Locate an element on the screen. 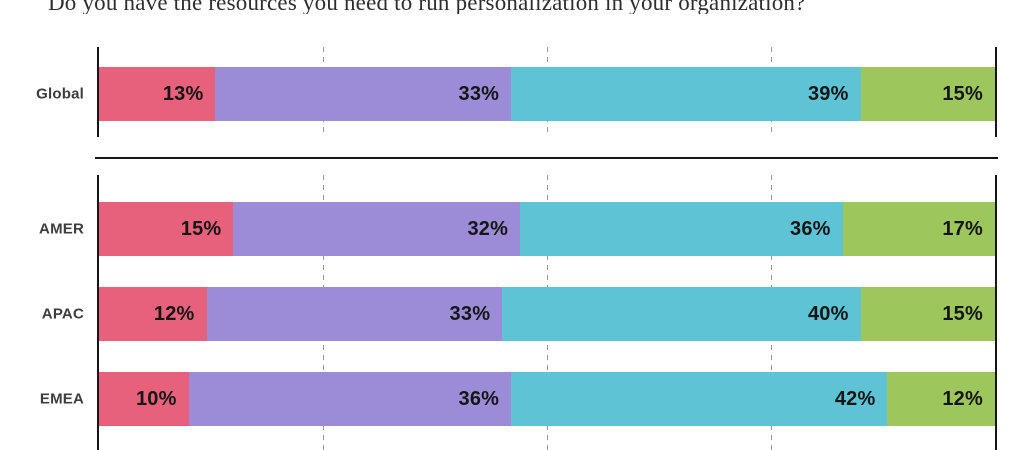 The width and height of the screenshot is (1024, 450). bar-segment-teal: 39% is located at coordinates (686, 94).